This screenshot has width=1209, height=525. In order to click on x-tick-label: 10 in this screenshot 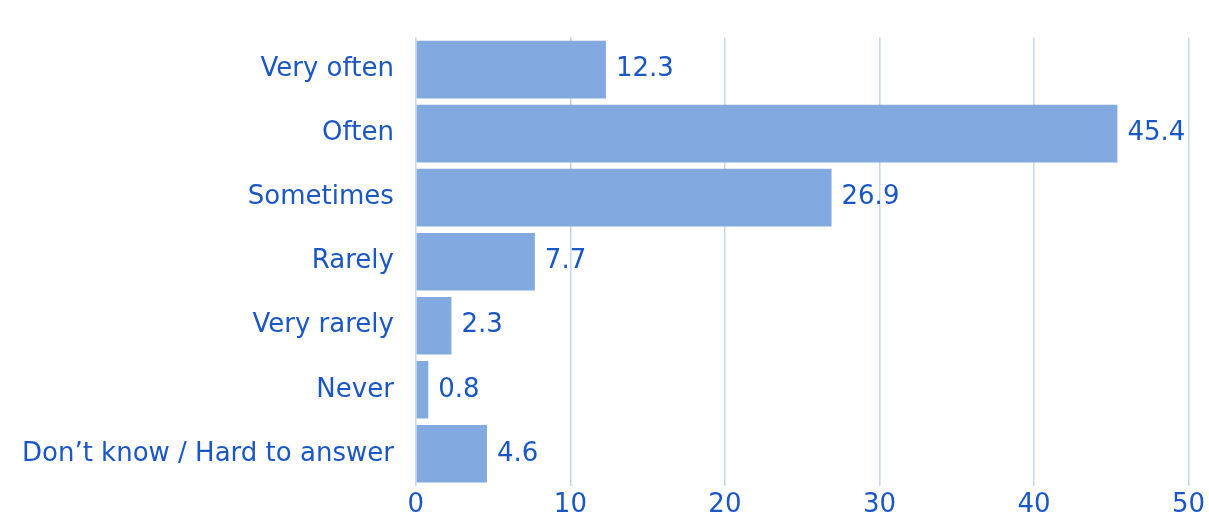, I will do `click(570, 503)`.